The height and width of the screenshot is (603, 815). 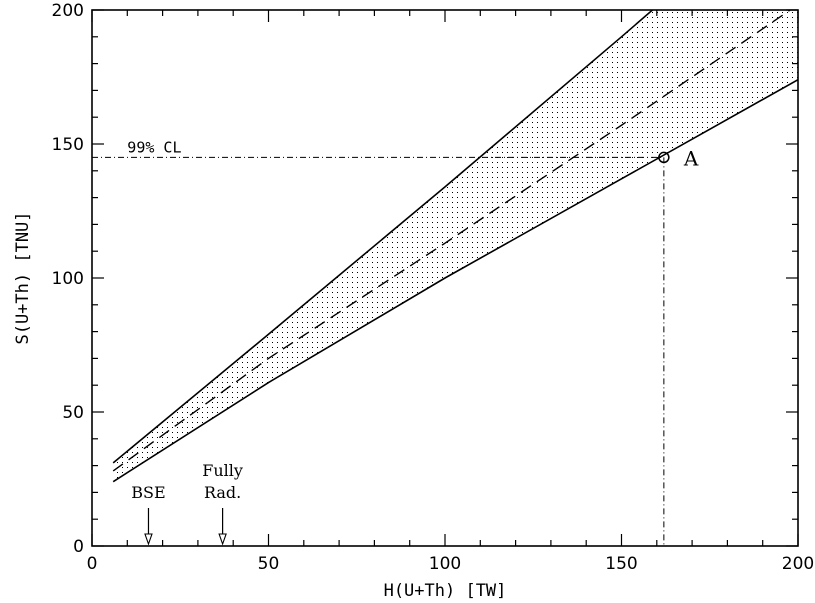 What do you see at coordinates (621, 564) in the screenshot?
I see `x-tick-label: 150` at bounding box center [621, 564].